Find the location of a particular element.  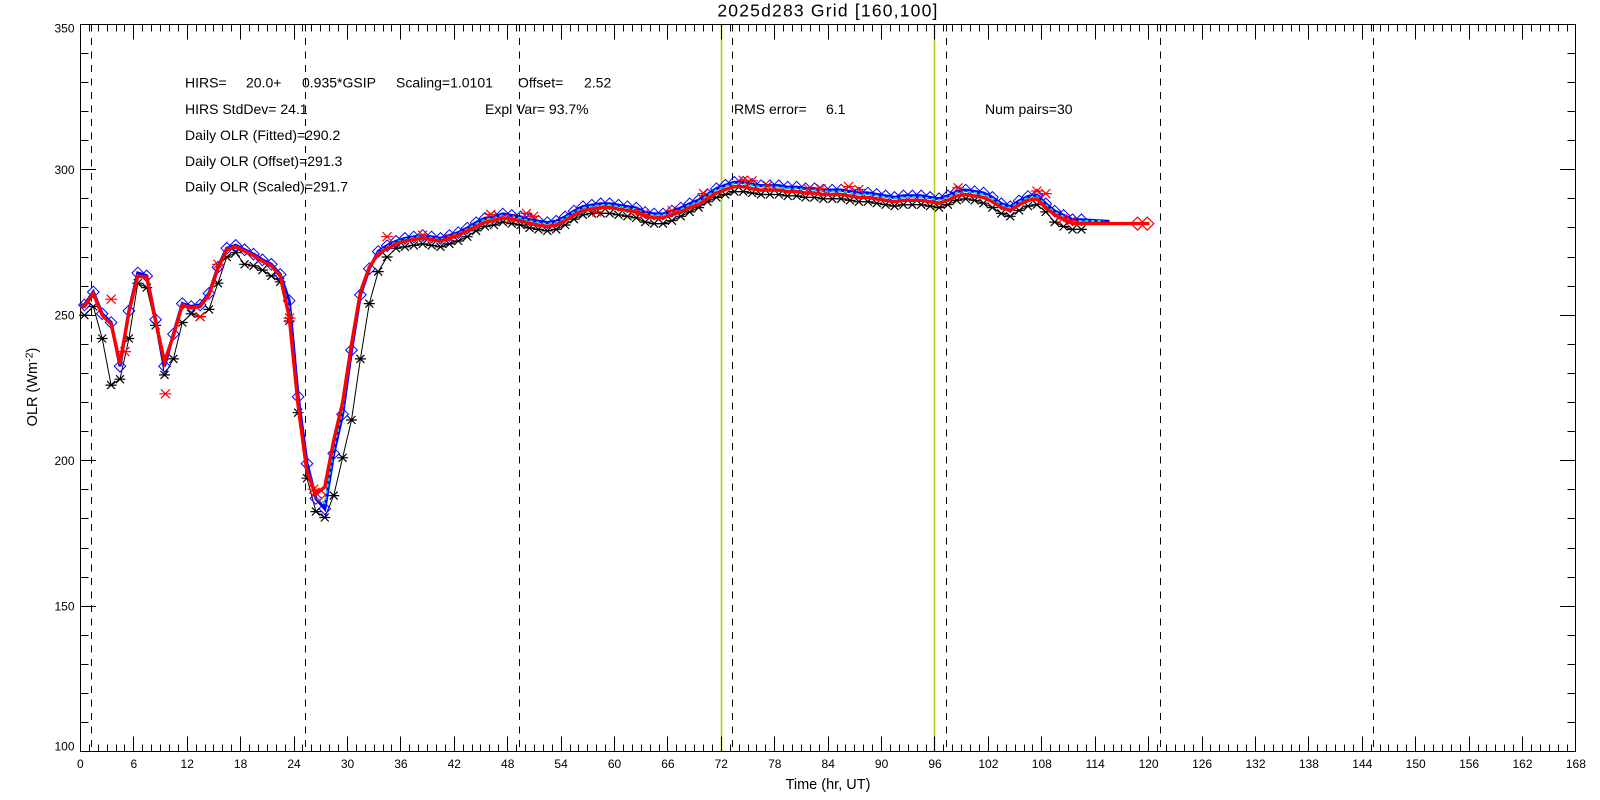

svg-text: 162 is located at coordinates (1522, 764).